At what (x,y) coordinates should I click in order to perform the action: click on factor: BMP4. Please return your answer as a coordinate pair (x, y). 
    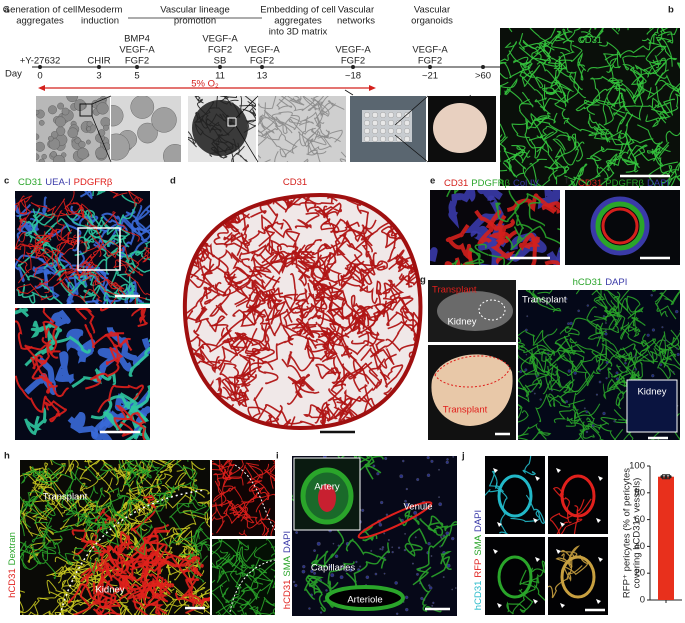
    Looking at the image, I should click on (137, 39).